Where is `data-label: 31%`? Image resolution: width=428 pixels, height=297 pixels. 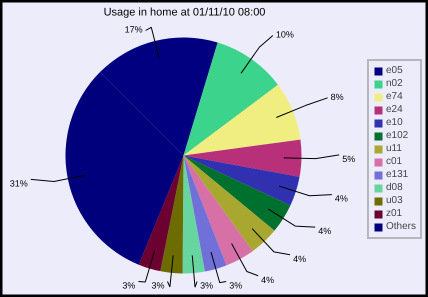
data-label: 31% is located at coordinates (19, 183).